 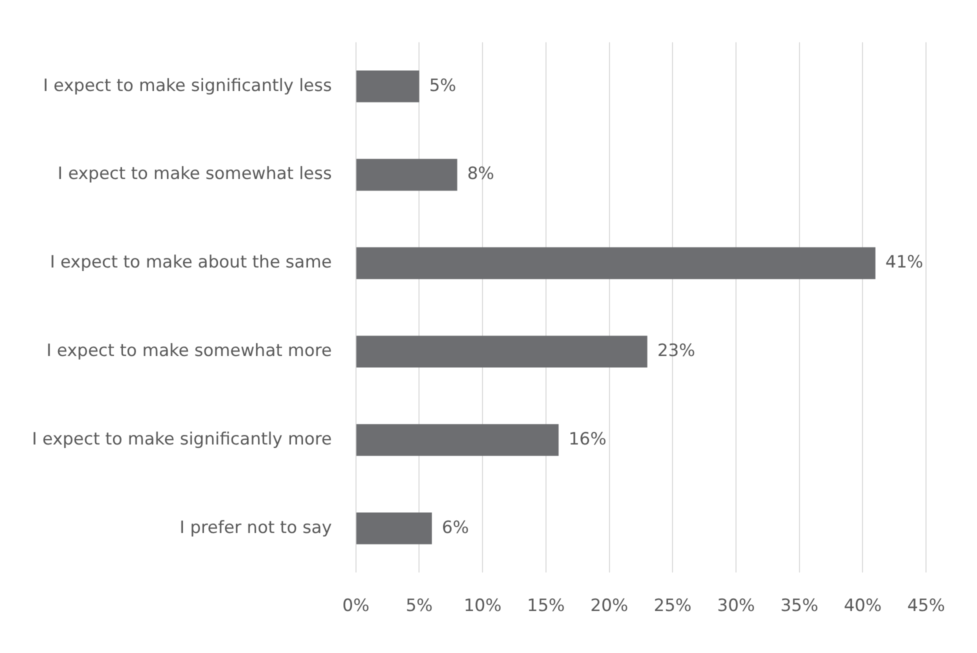 What do you see at coordinates (419, 606) in the screenshot?
I see `x-tick-label: 5%` at bounding box center [419, 606].